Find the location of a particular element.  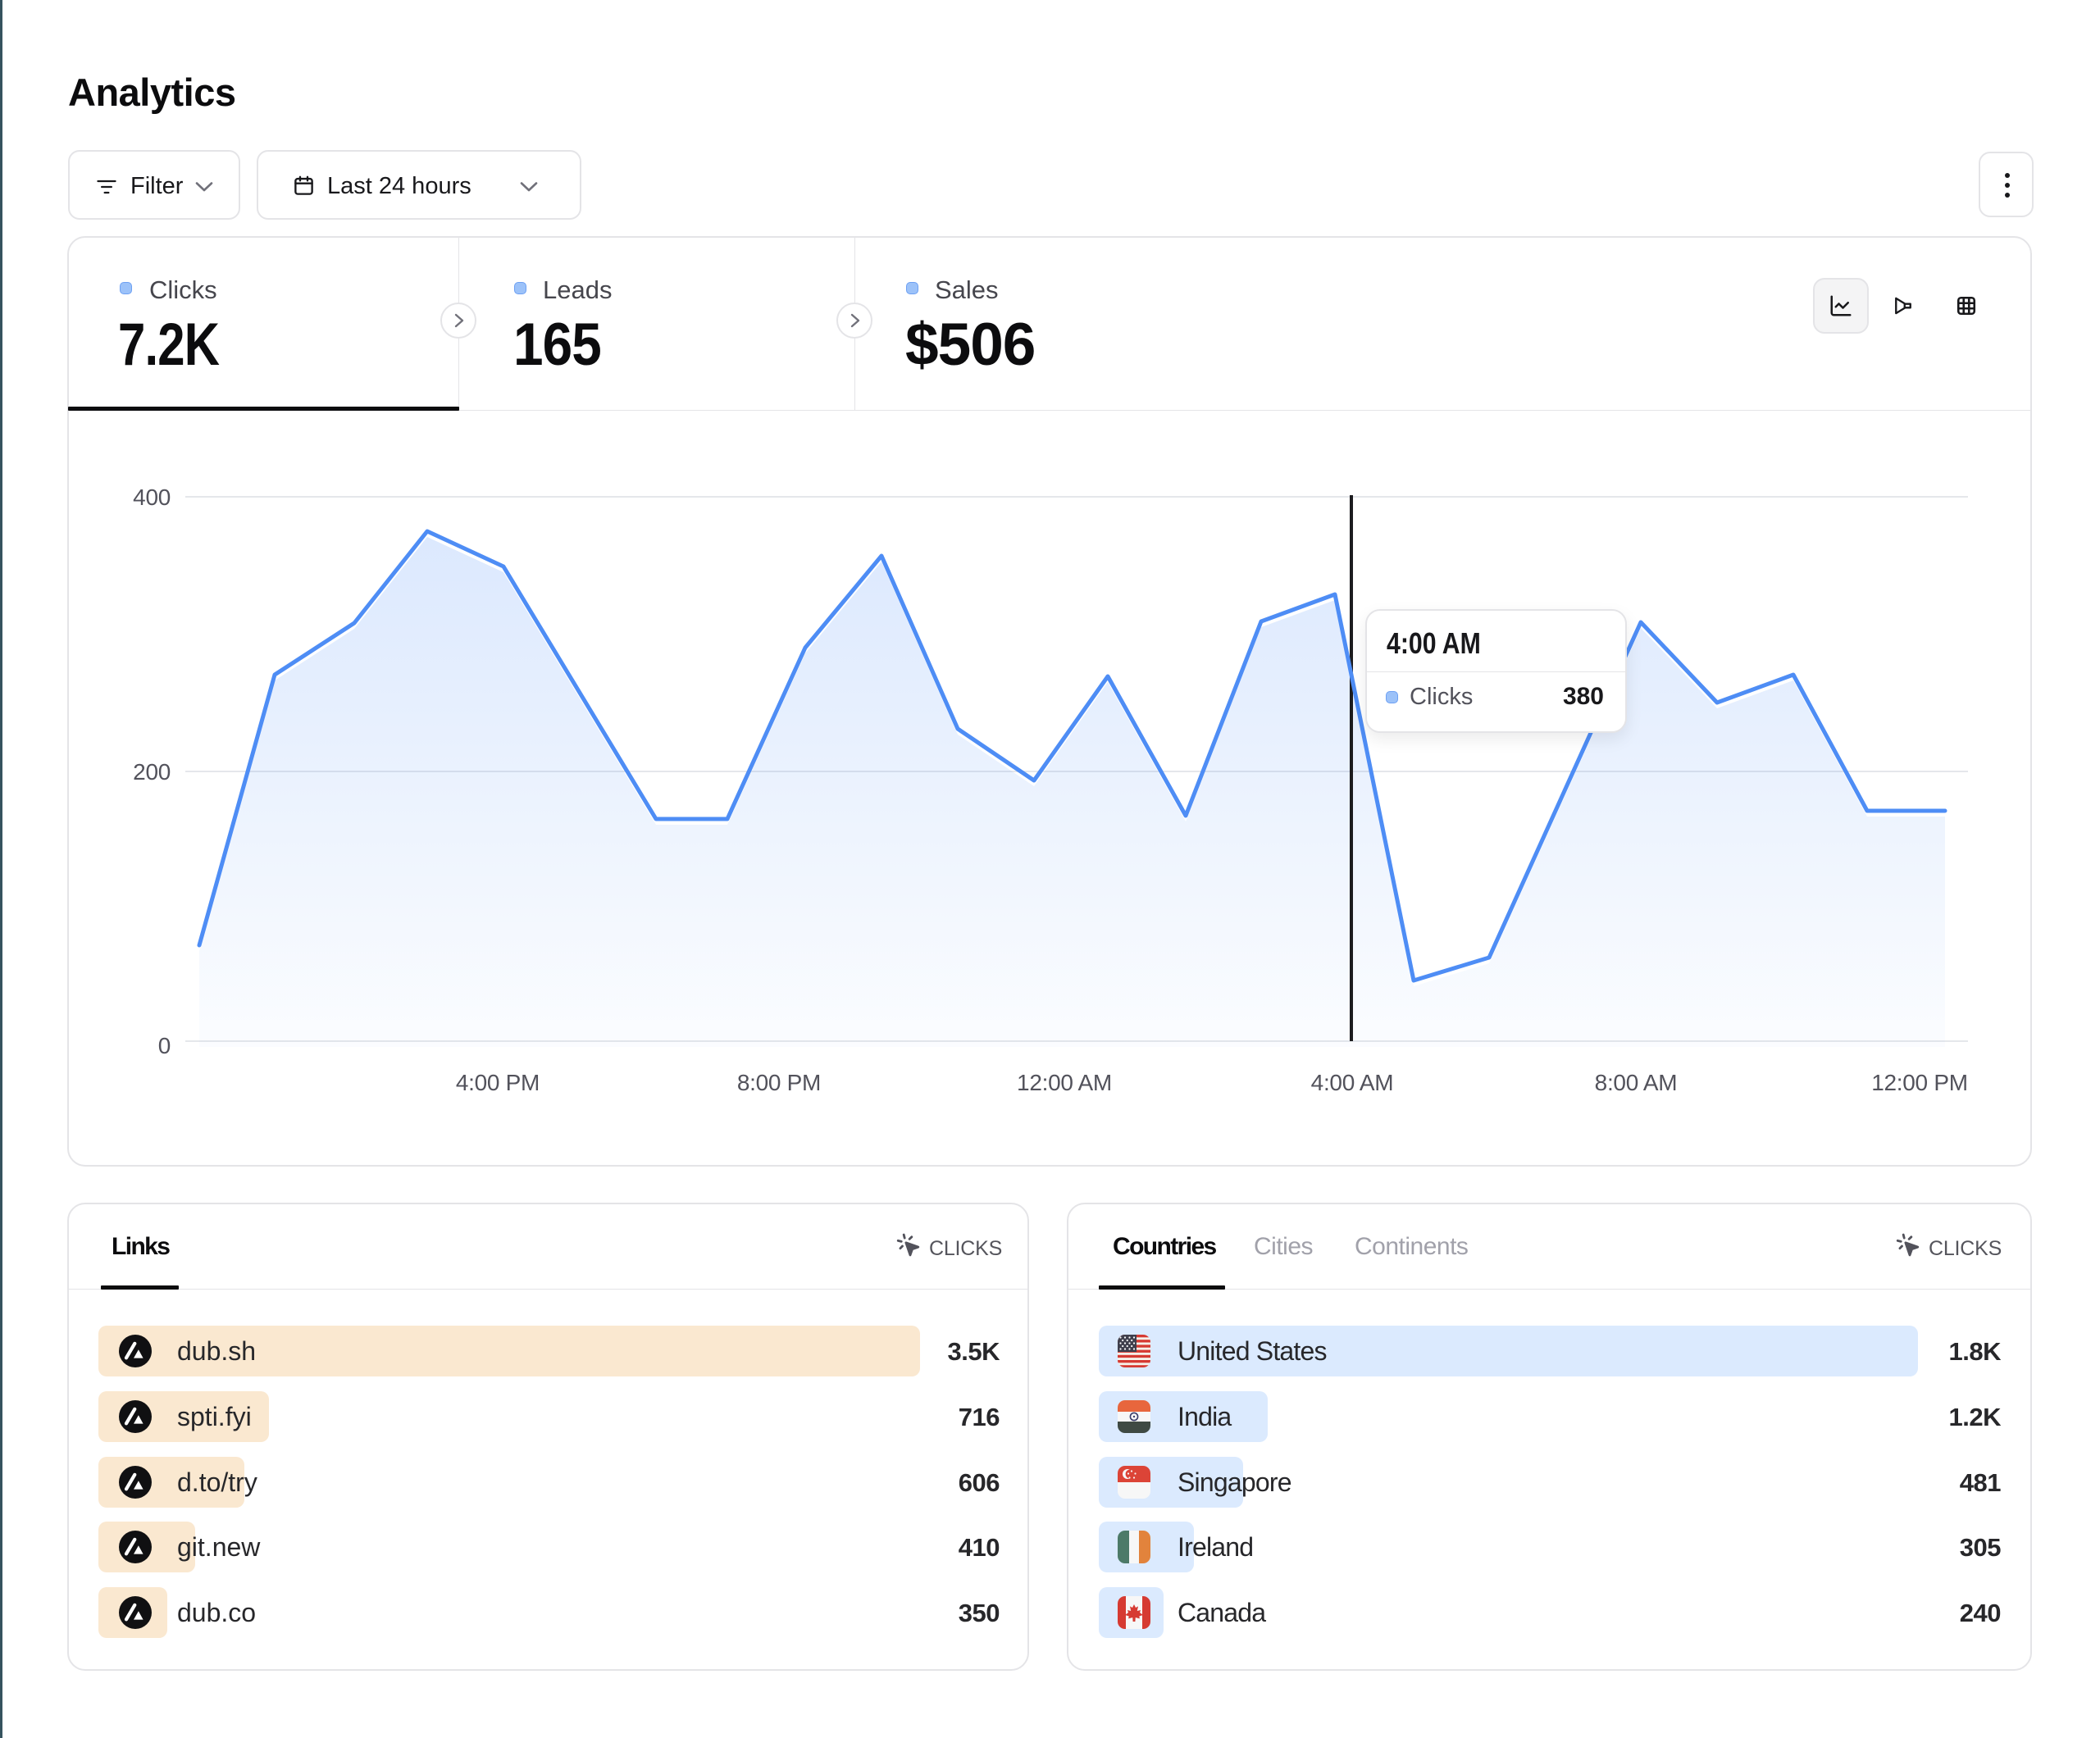

svg-text: 0 is located at coordinates (164, 1045).